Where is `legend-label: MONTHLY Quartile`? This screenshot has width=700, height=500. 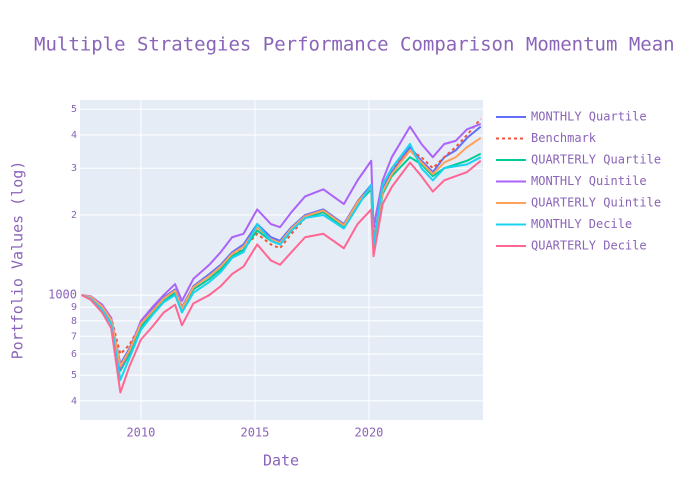 legend-label: MONTHLY Quartile is located at coordinates (589, 117).